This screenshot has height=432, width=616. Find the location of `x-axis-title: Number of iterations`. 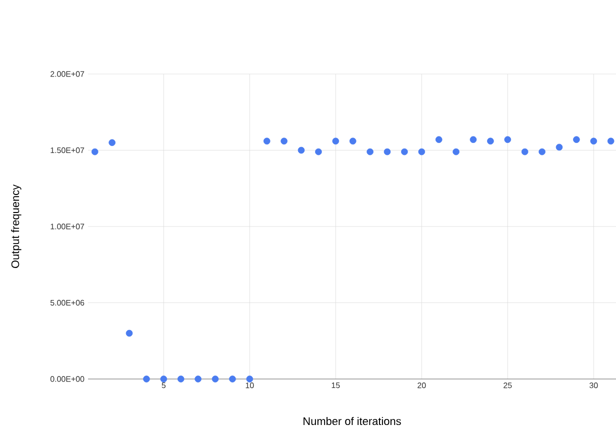

x-axis-title: Number of iterations is located at coordinates (352, 421).